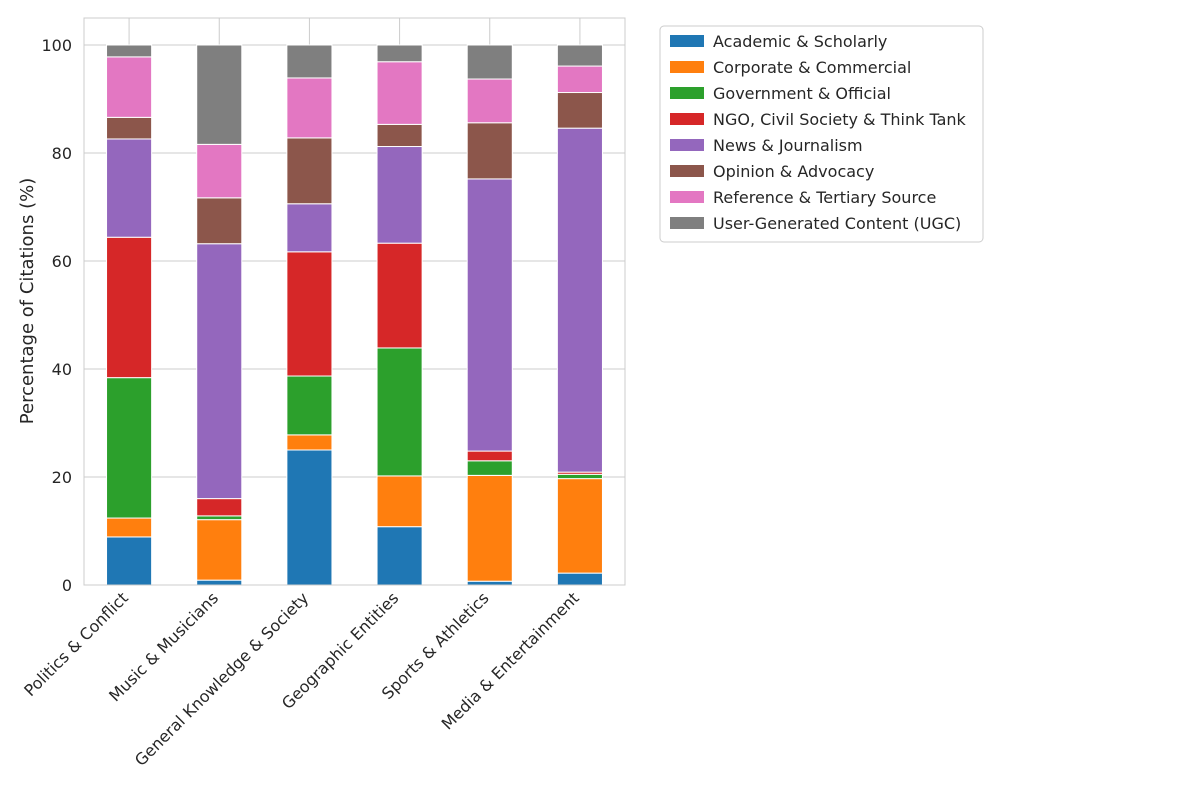  Describe the element at coordinates (800, 41) in the screenshot. I see `legend-label: Academic & Scholarly` at that location.